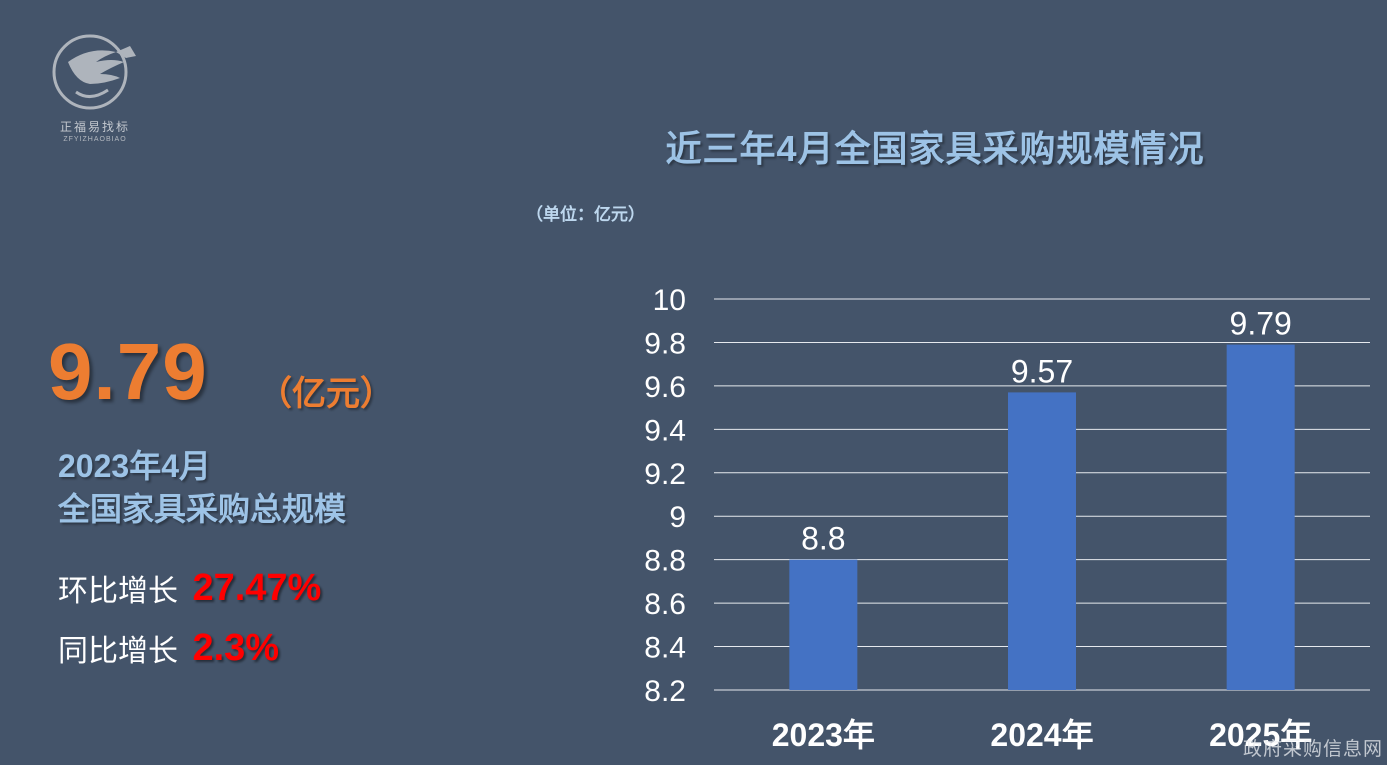  What do you see at coordinates (189, 588) in the screenshot?
I see `mom-growth-row: 环比增长 27.47%` at bounding box center [189, 588].